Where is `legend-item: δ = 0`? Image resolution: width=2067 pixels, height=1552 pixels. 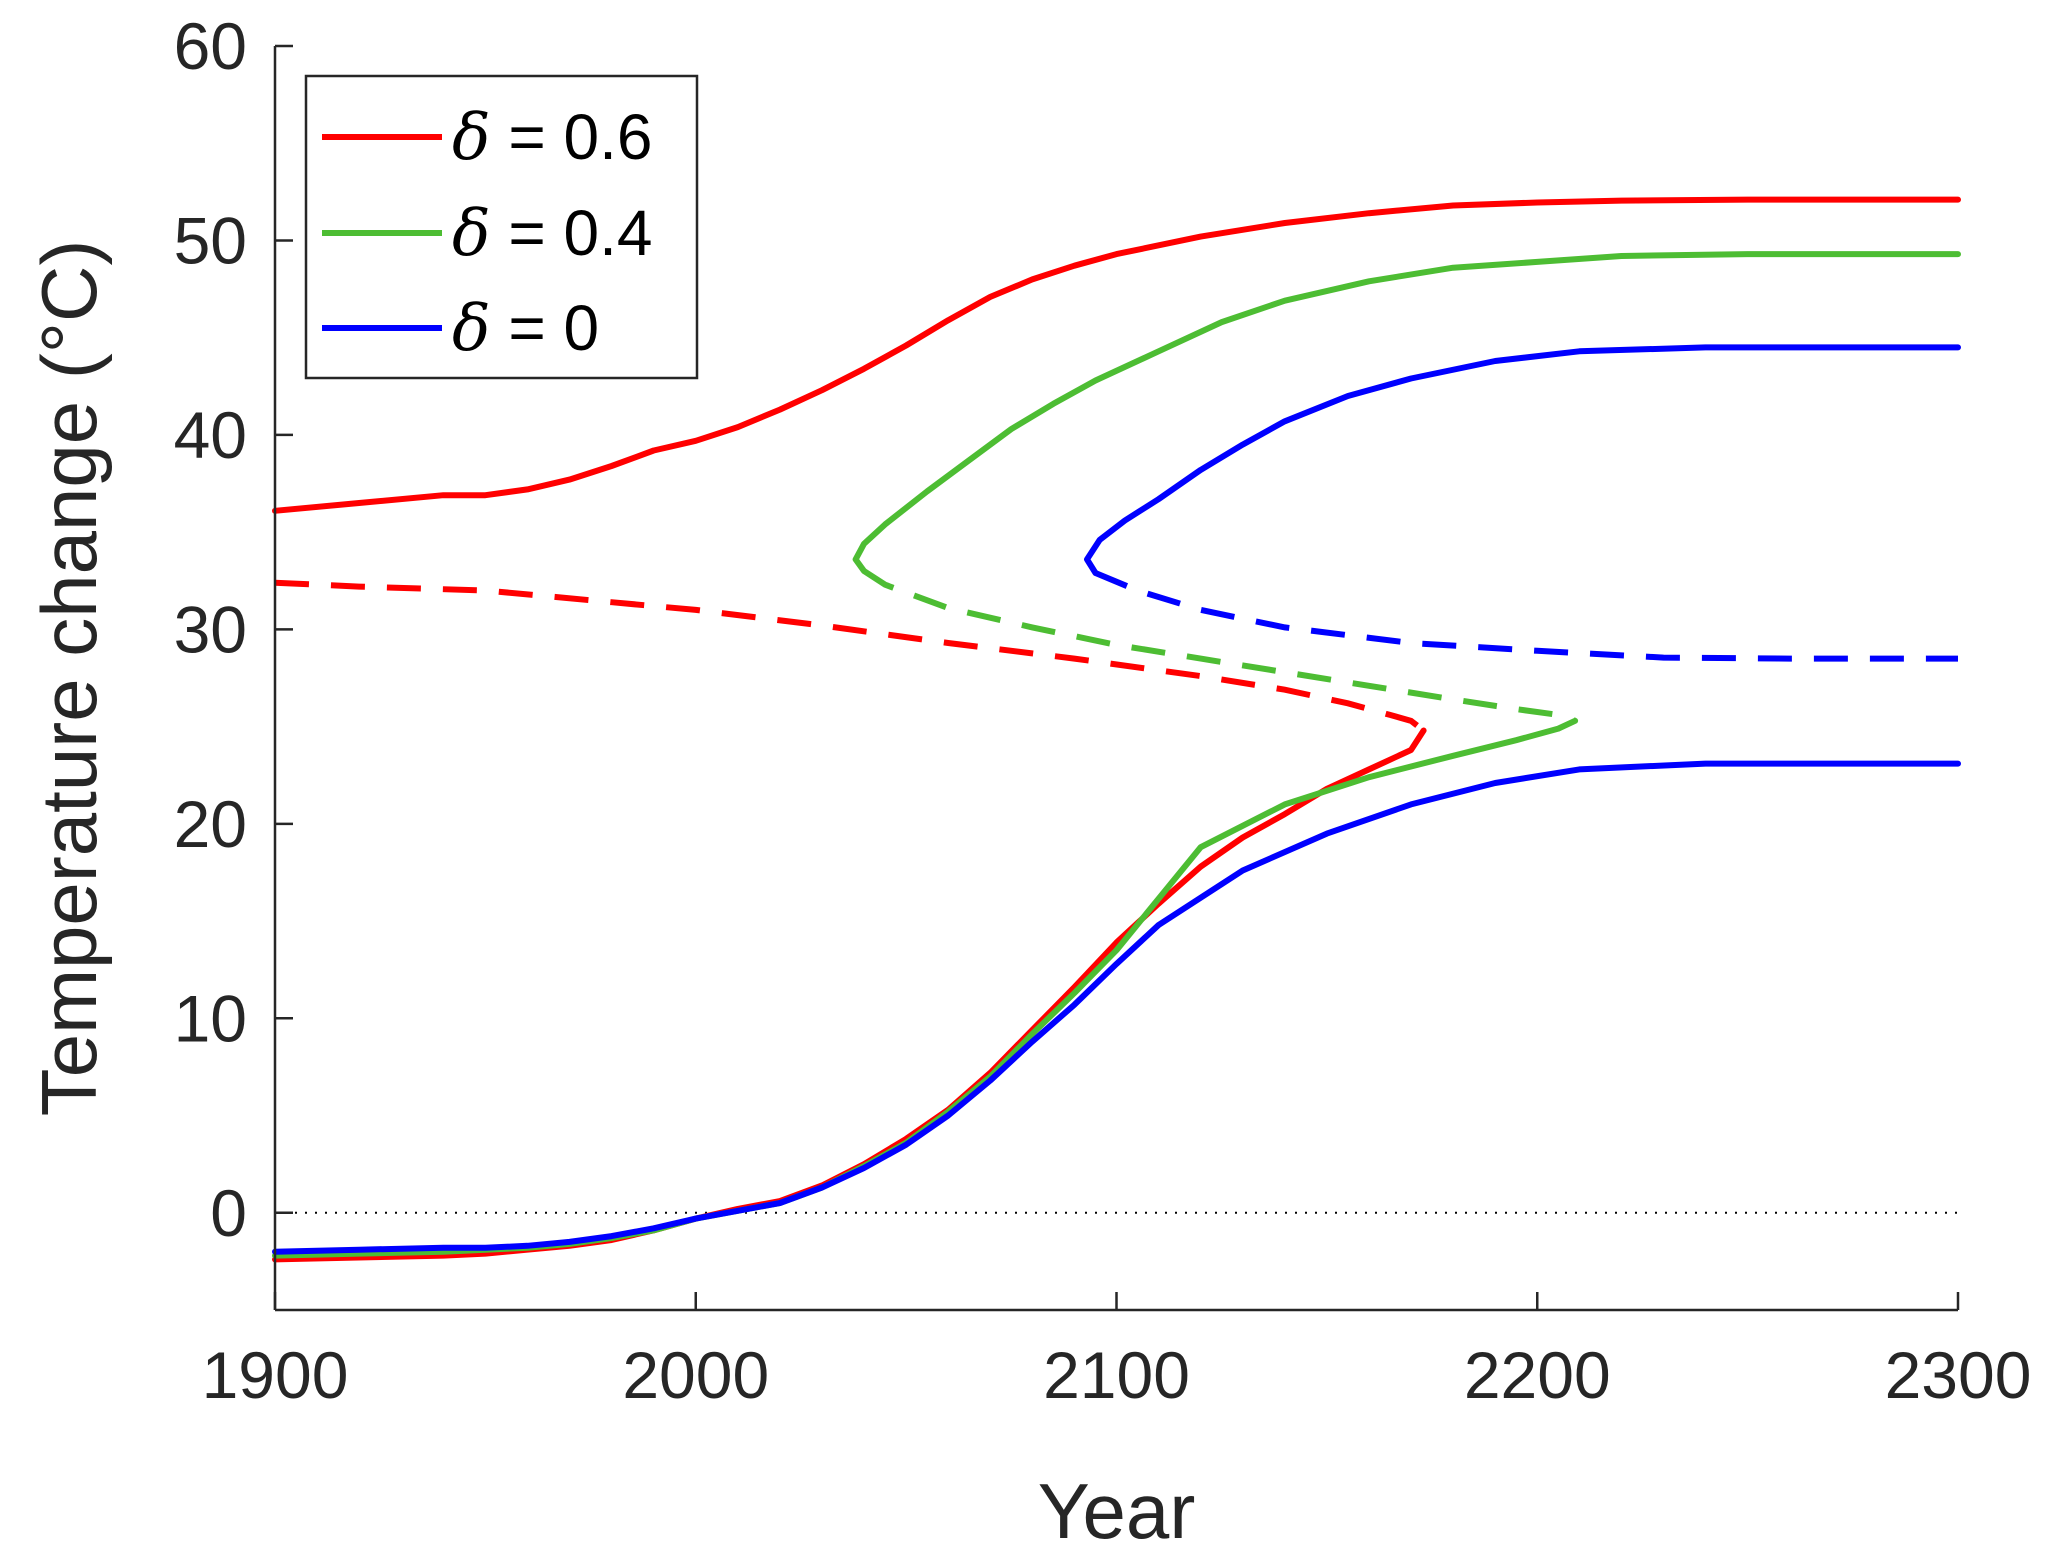
legend-item: δ = 0 is located at coordinates (460, 329).